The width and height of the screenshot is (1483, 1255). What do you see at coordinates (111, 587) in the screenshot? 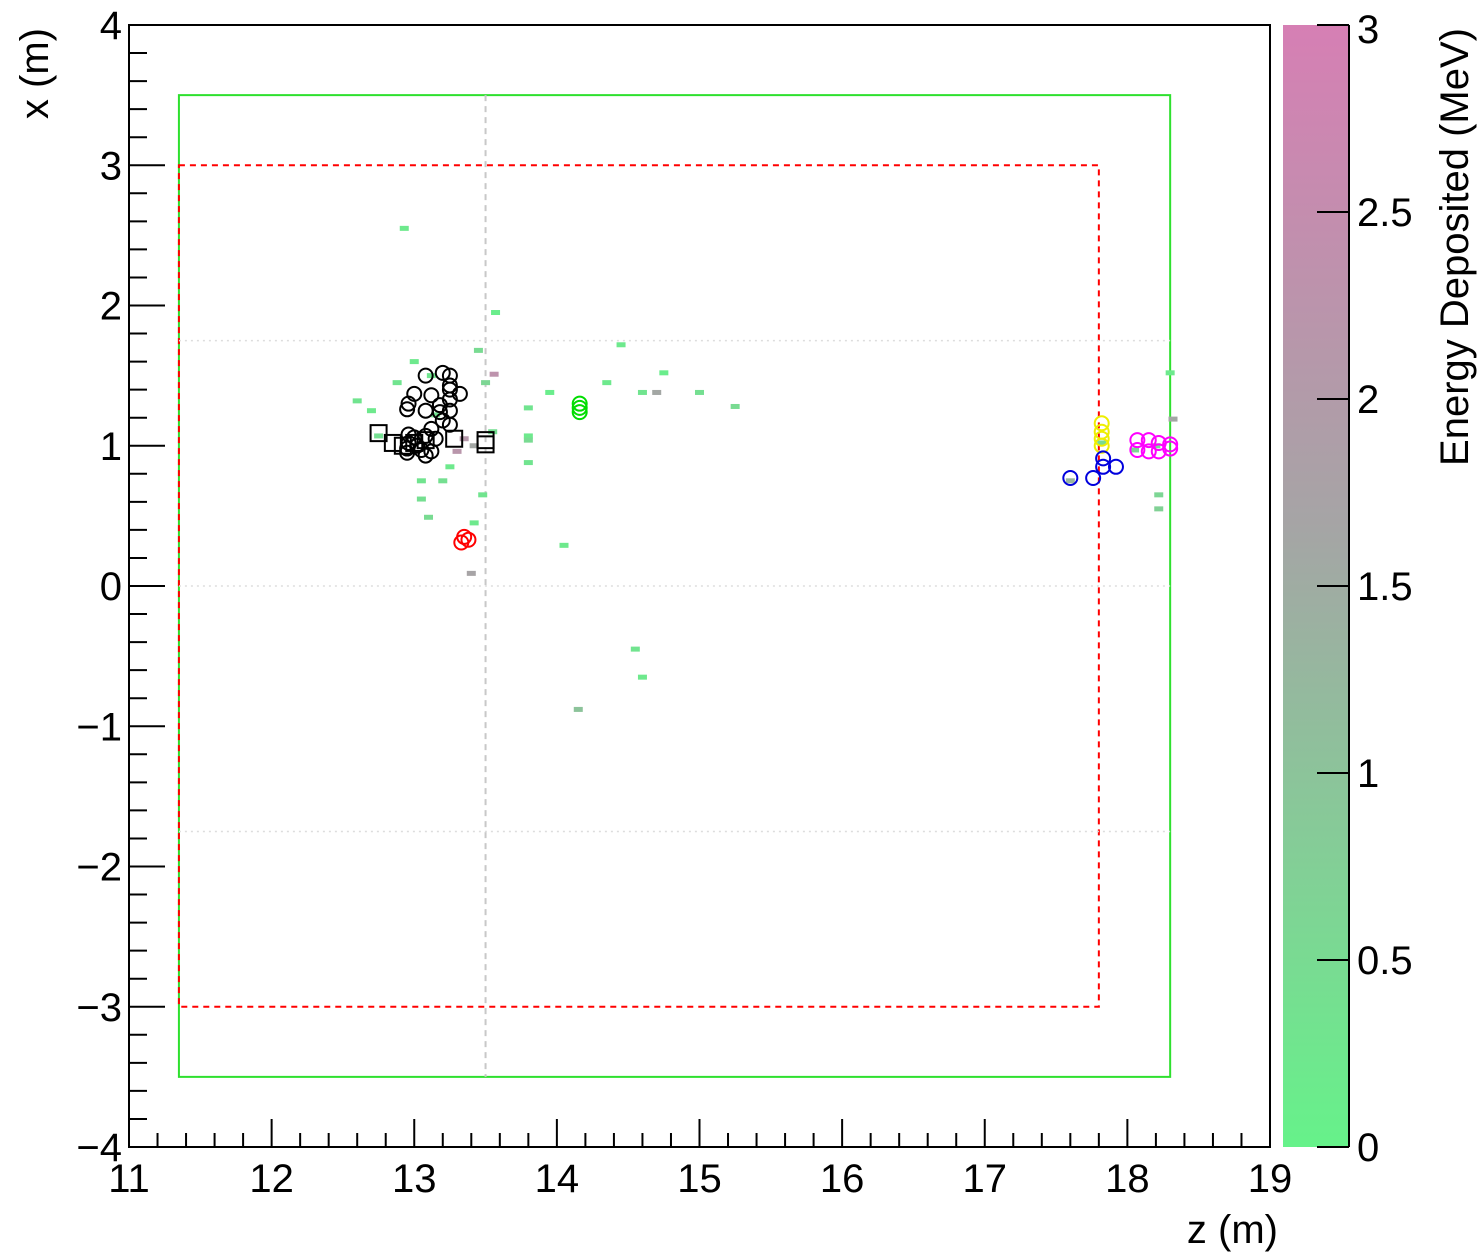
I see `y-tick-label: 0` at bounding box center [111, 587].